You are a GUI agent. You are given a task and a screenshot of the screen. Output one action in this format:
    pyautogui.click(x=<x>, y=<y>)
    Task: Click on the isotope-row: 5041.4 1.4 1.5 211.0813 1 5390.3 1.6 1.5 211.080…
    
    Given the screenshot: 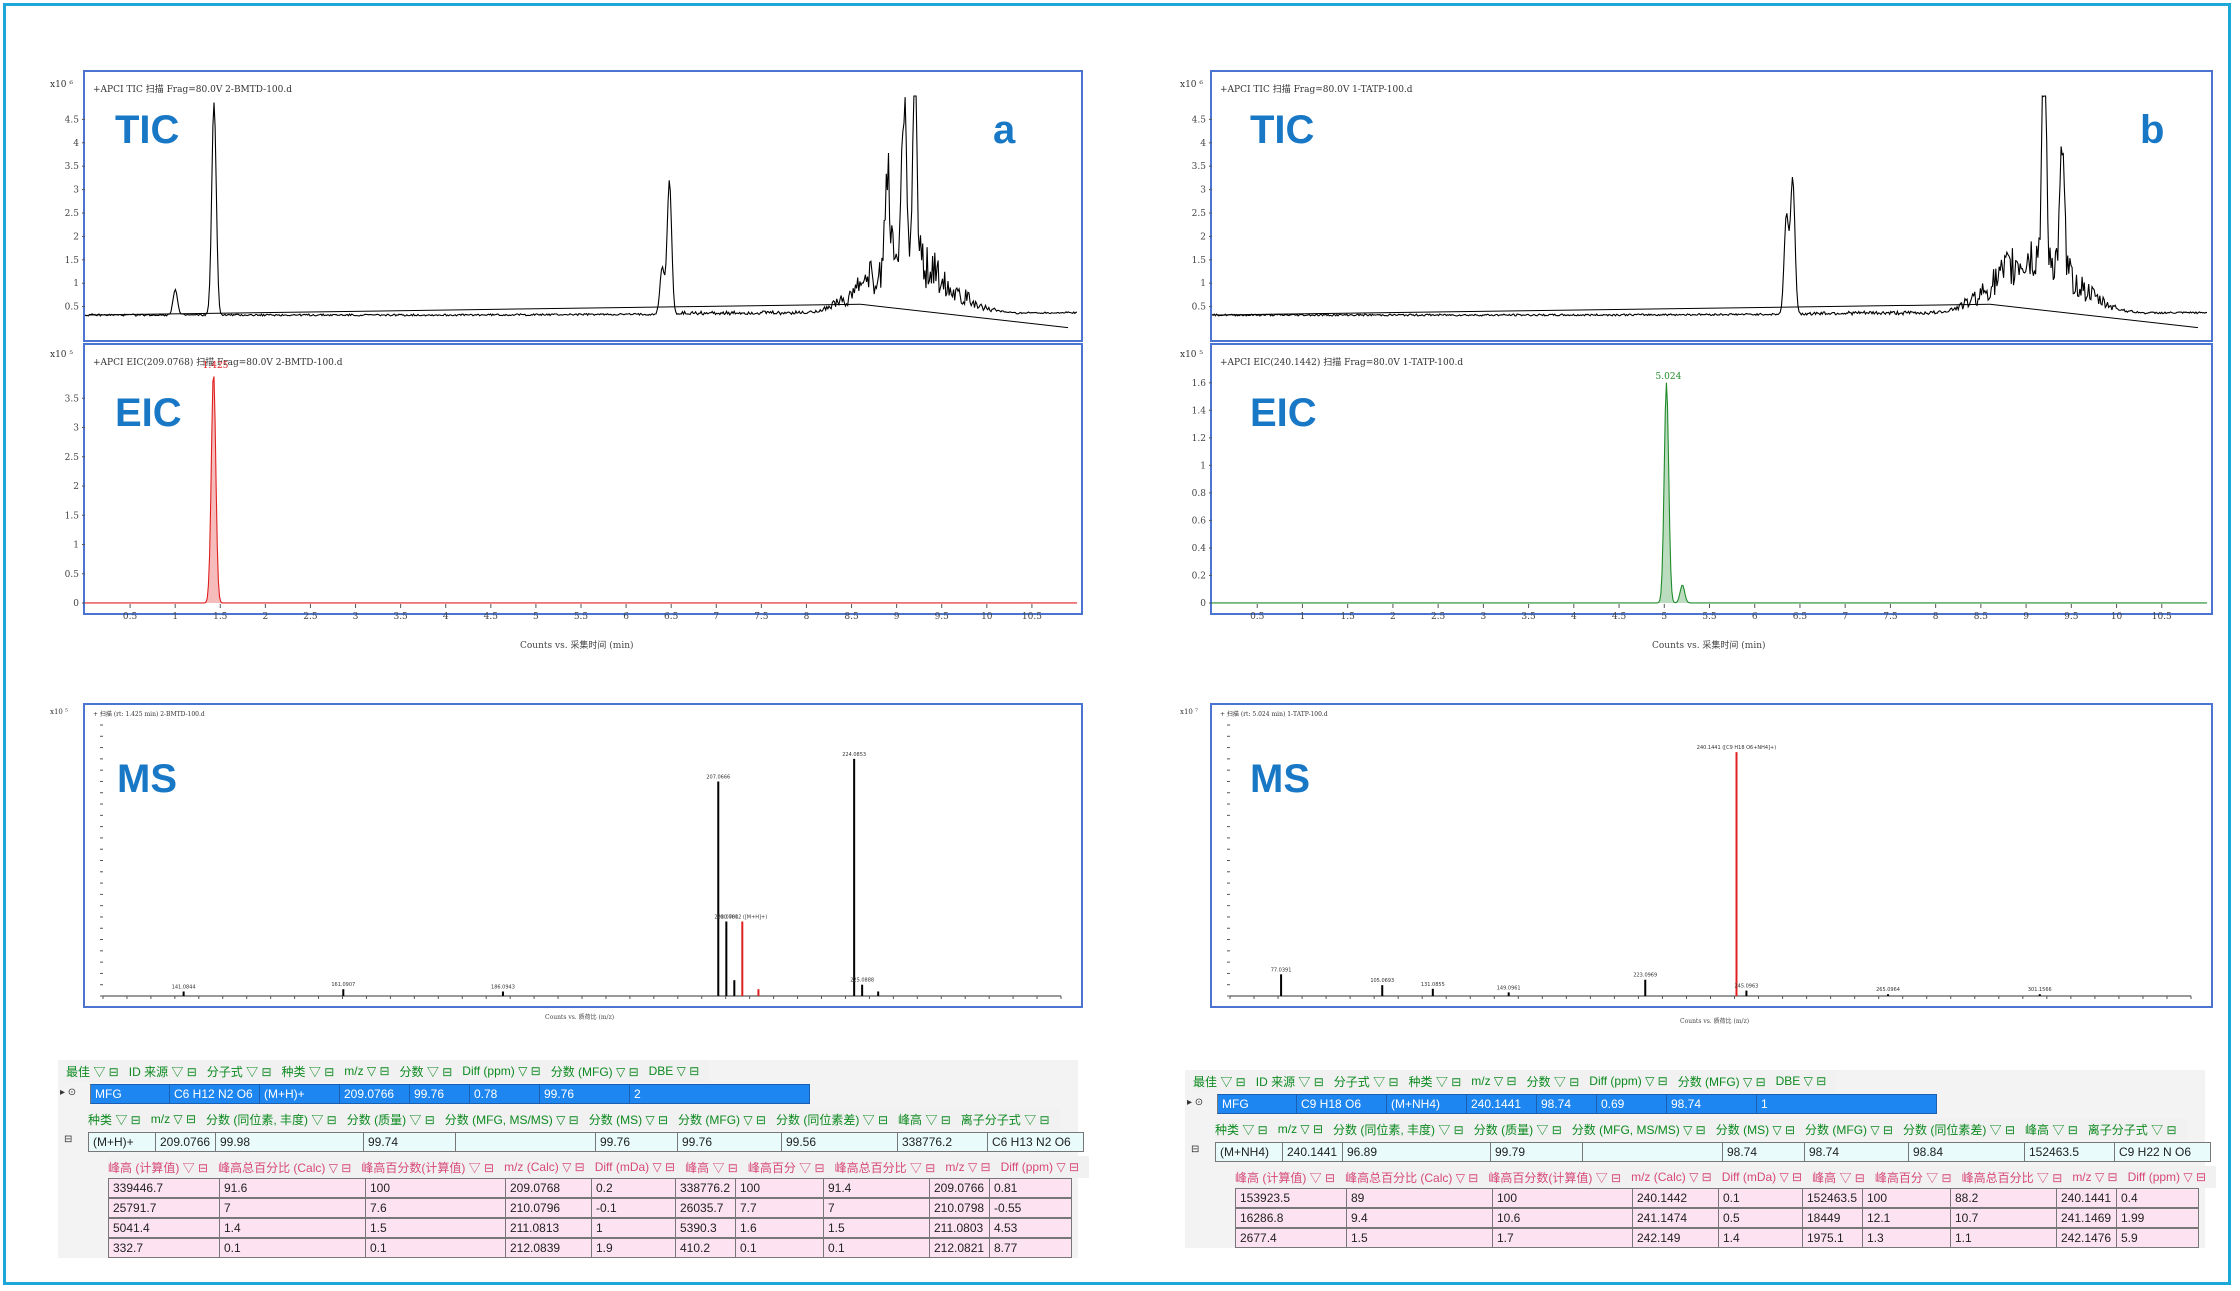 What is the action you would take?
    pyautogui.click(x=590, y=1228)
    